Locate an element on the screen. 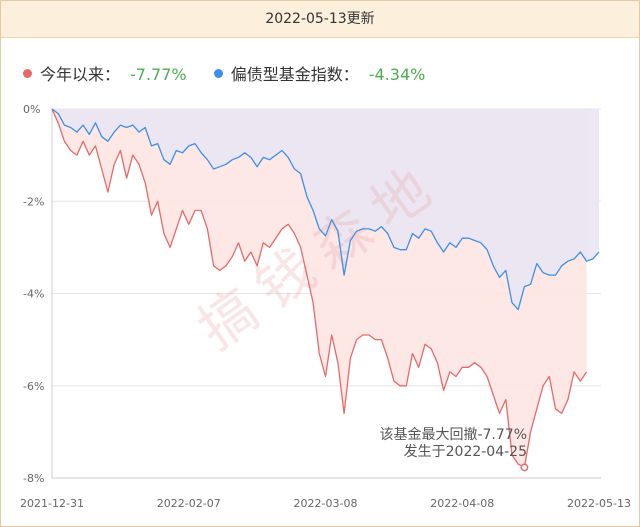 This screenshot has height=527, width=640. y-tick-label: -4% is located at coordinates (33, 294).